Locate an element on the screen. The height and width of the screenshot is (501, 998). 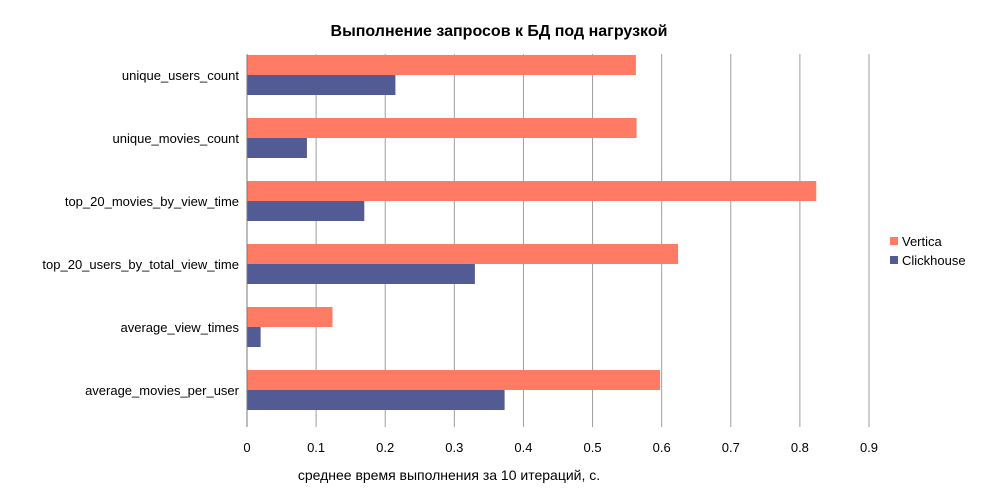
x-tick-label: 0.6 is located at coordinates (662, 447).